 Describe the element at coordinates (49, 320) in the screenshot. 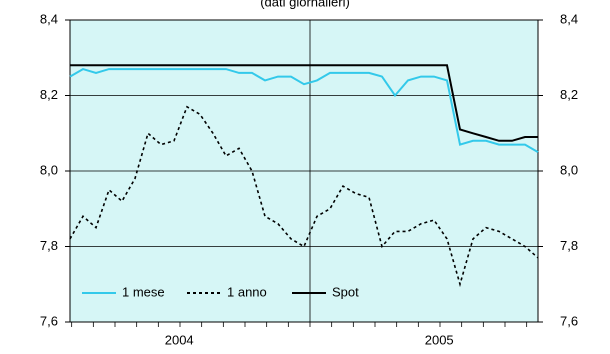

I see `y-tick-label: 7,6` at that location.